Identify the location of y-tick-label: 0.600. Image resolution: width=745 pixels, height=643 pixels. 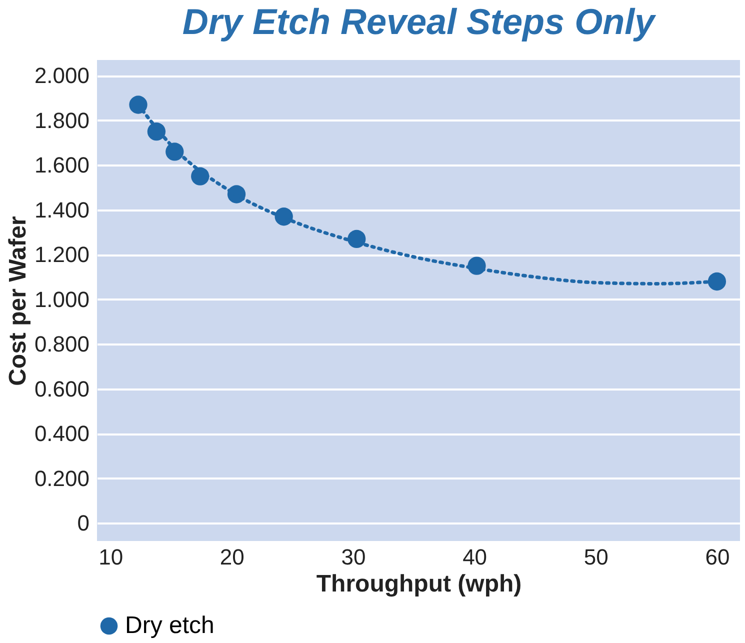
(62, 389).